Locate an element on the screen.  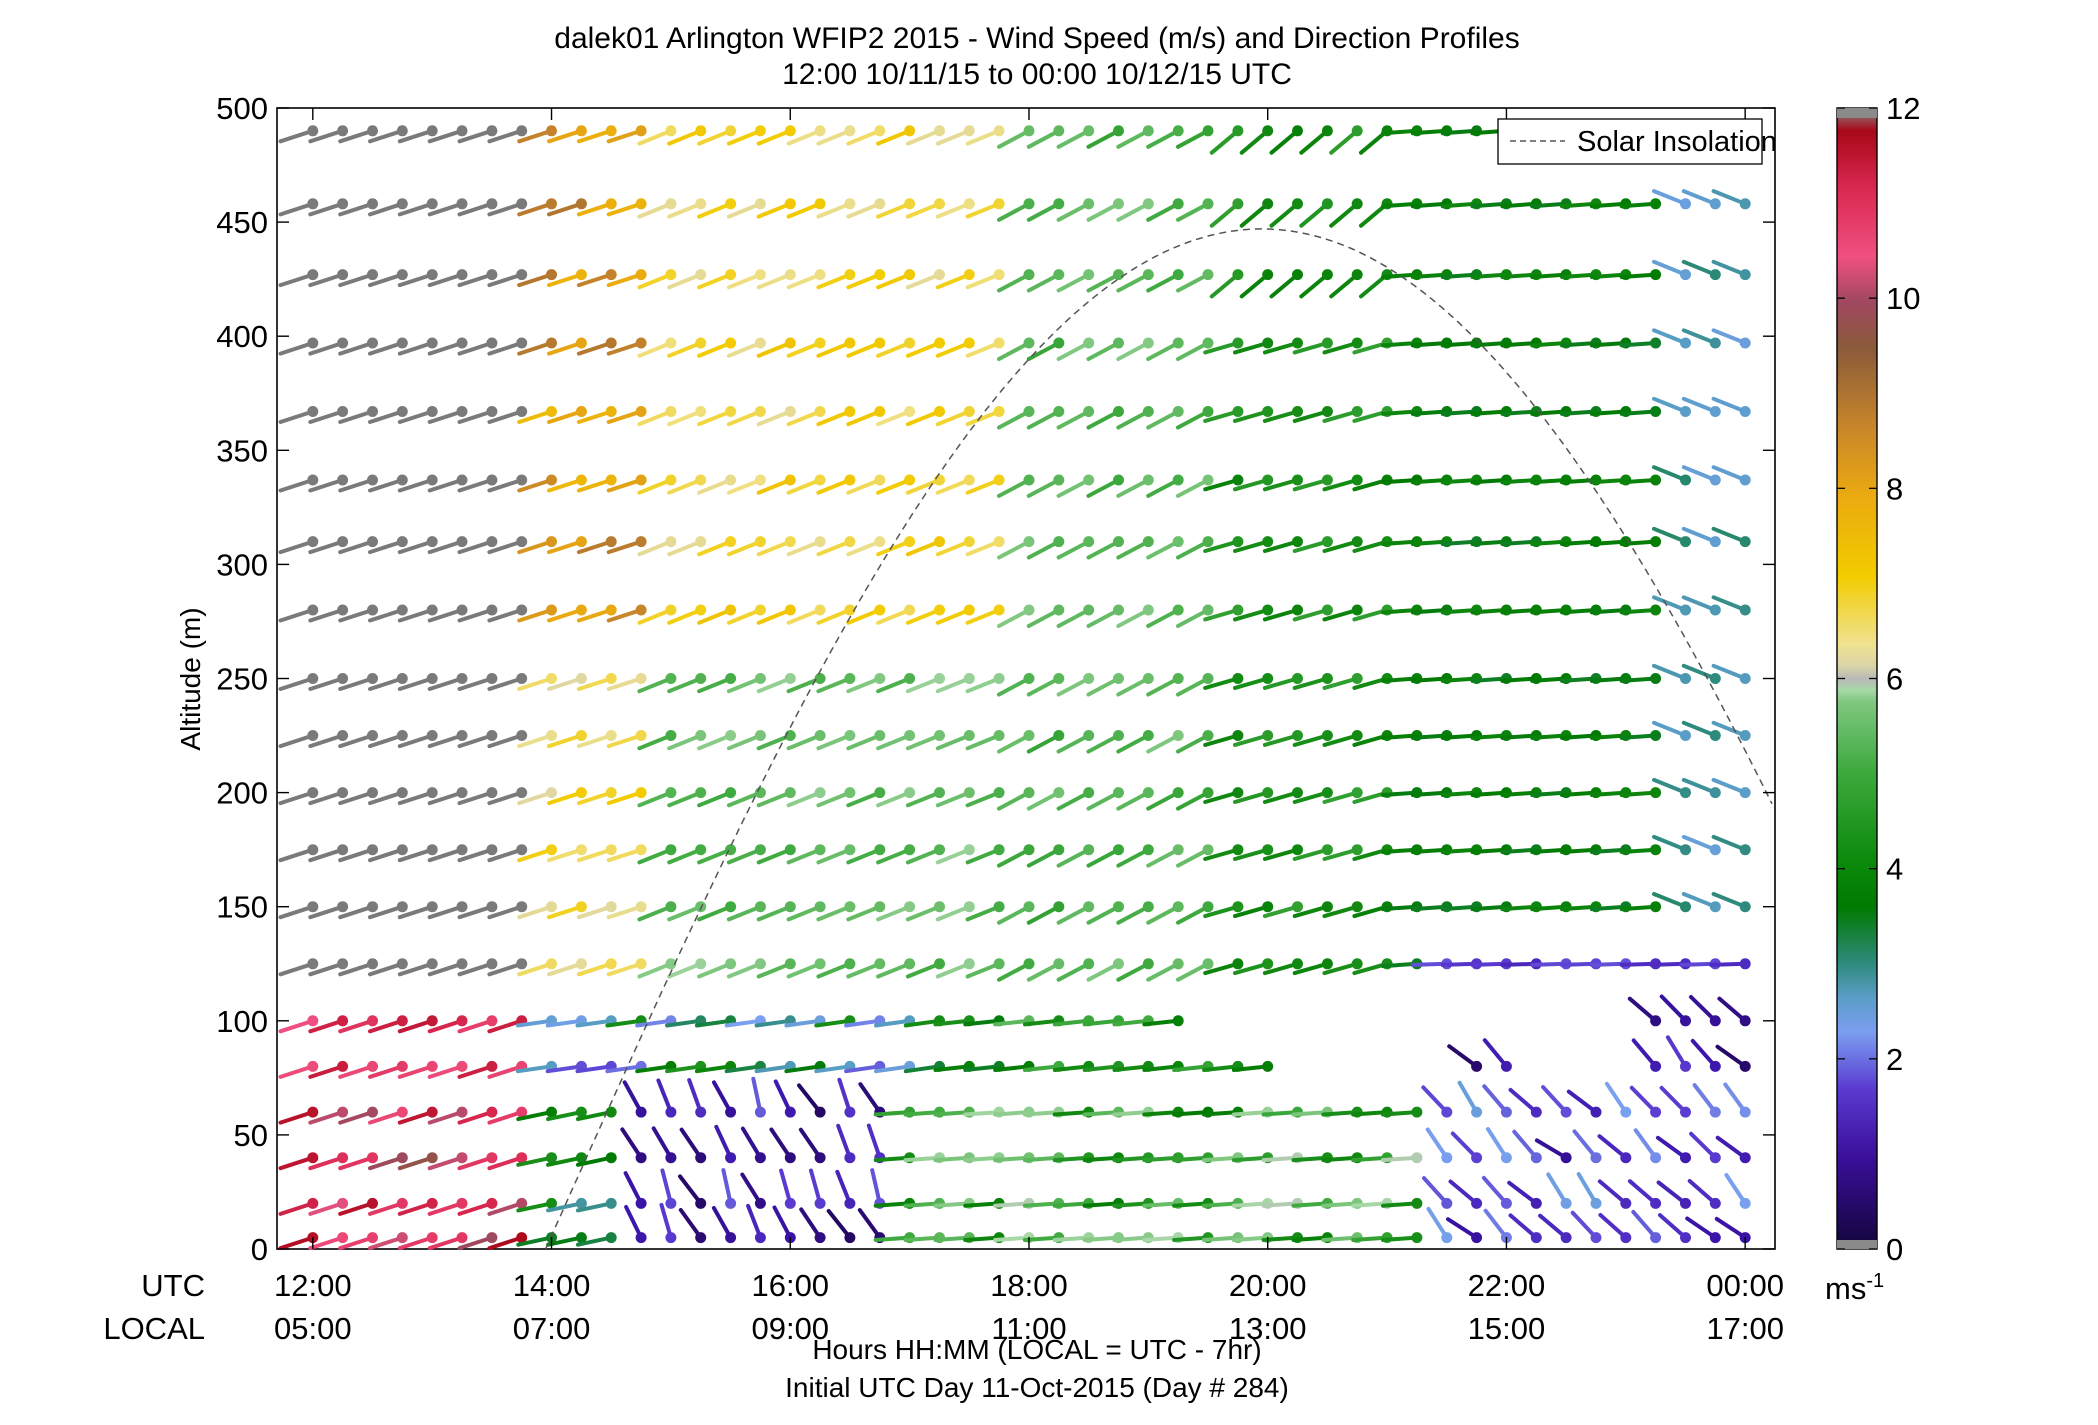
x-tick-label-local: 17:00 is located at coordinates (1745, 1328).